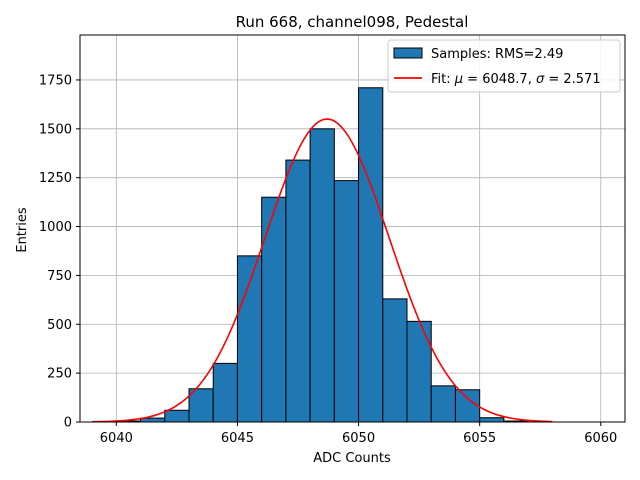 This screenshot has width=640, height=480. I want to click on x-tick-label: 6050, so click(358, 438).